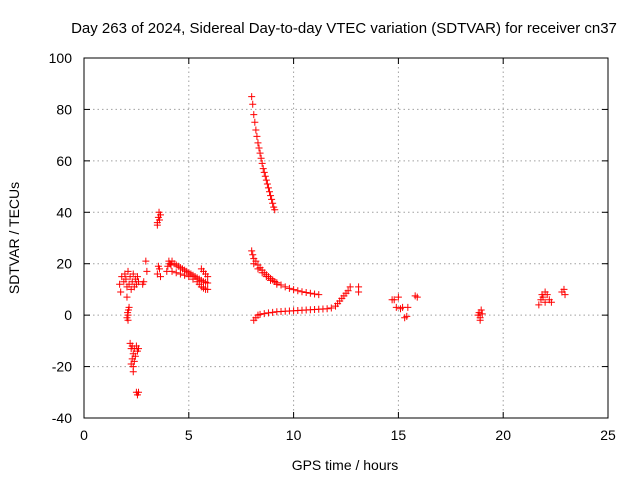 This screenshot has height=480, width=640. I want to click on x-tick-label: 5, so click(189, 435).